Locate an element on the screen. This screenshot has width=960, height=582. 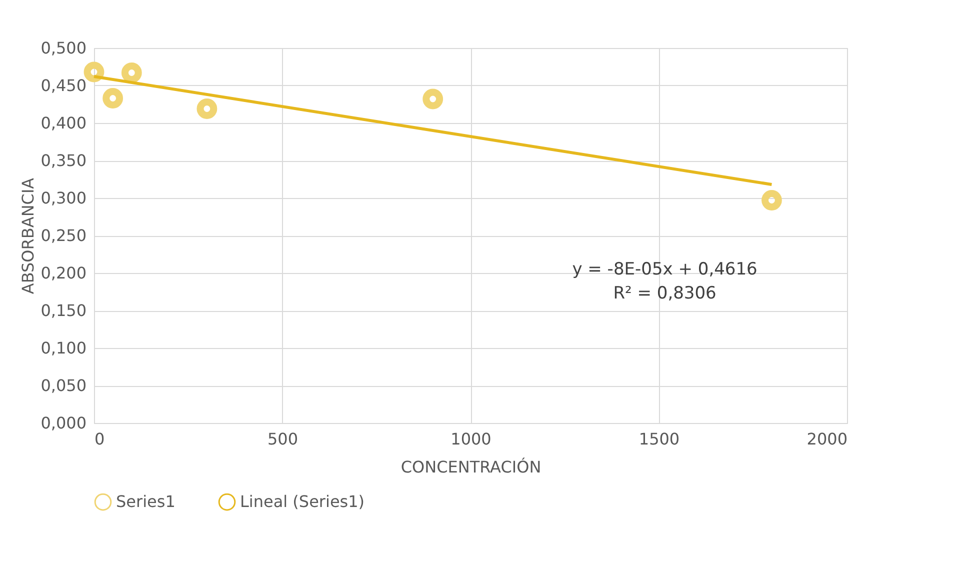
annotation: y = -8E-05x + 0,4616 is located at coordinates (665, 269).